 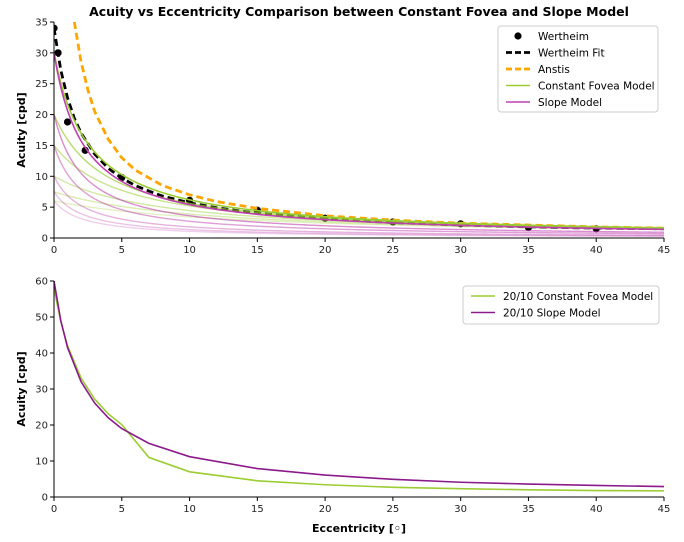 What do you see at coordinates (21, 129) in the screenshot?
I see `top-y-axis-label: Acuity [cpd]` at bounding box center [21, 129].